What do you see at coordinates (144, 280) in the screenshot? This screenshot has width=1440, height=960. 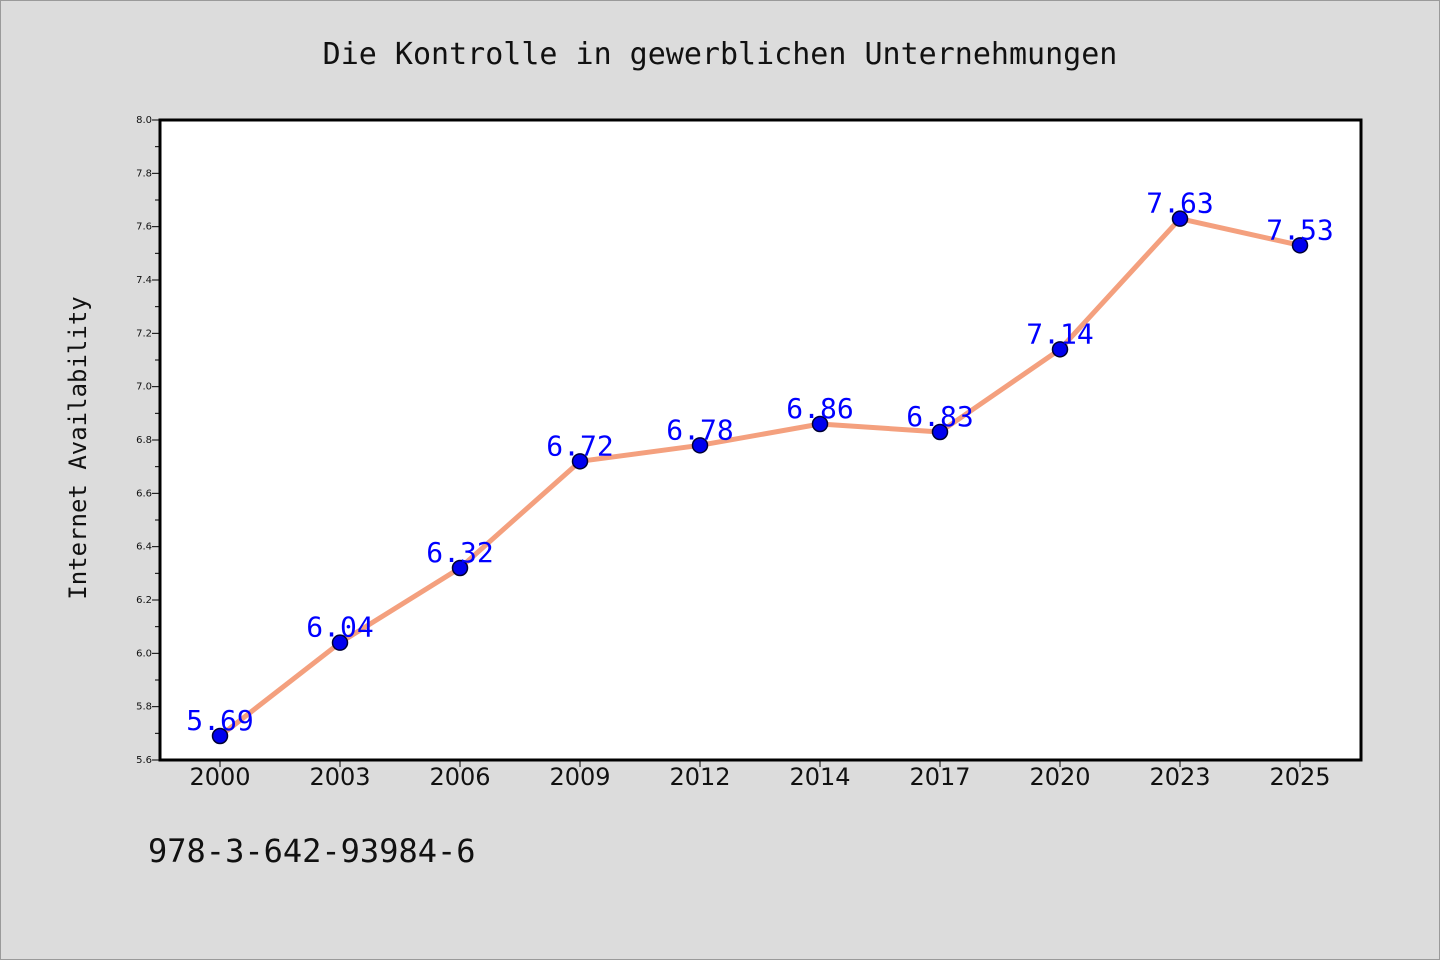 I see `y-tick-label: 7.4` at bounding box center [144, 280].